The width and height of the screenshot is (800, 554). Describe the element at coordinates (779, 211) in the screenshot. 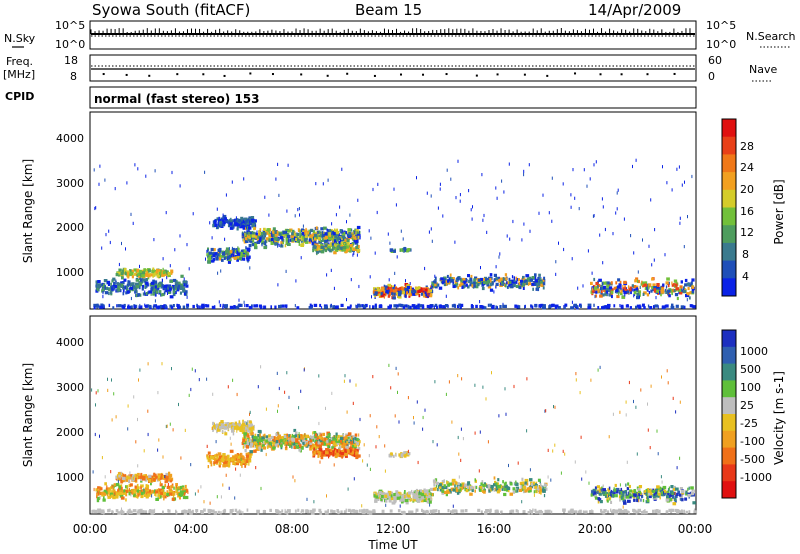

I see `power-cbar-label: Power [dB]` at that location.